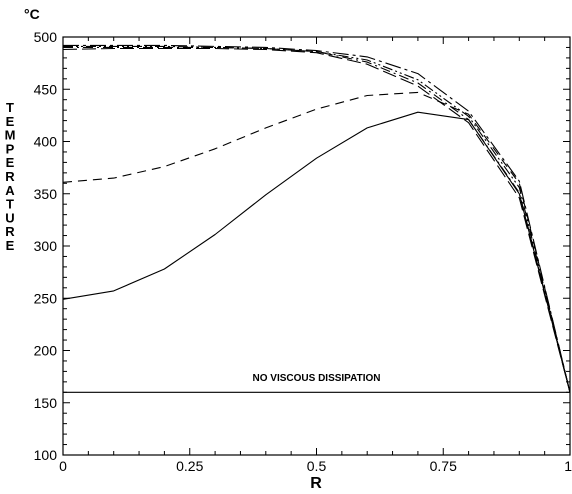 This screenshot has height=494, width=572. Describe the element at coordinates (316, 483) in the screenshot. I see `x-axis-title: R` at that location.